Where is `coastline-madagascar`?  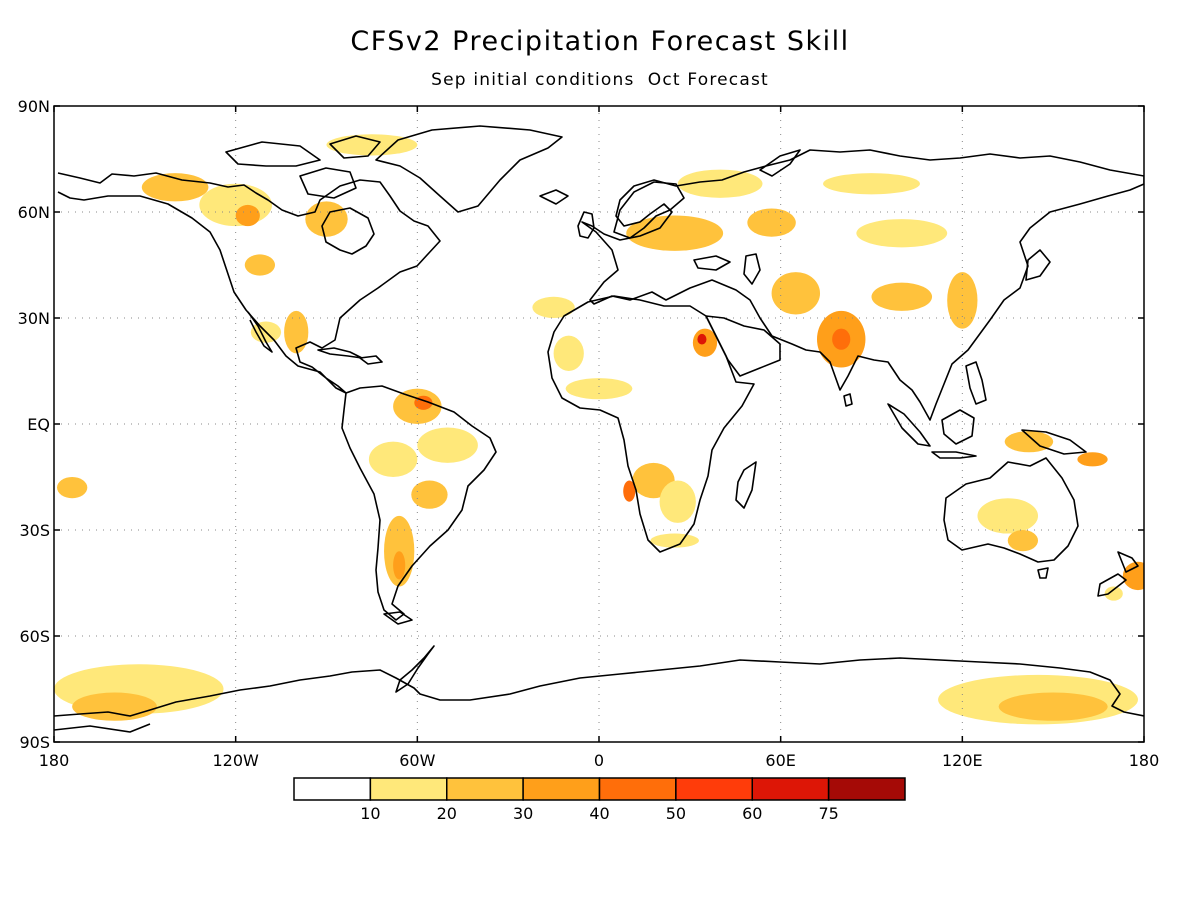
coastline-madagascar is located at coordinates (746, 485).